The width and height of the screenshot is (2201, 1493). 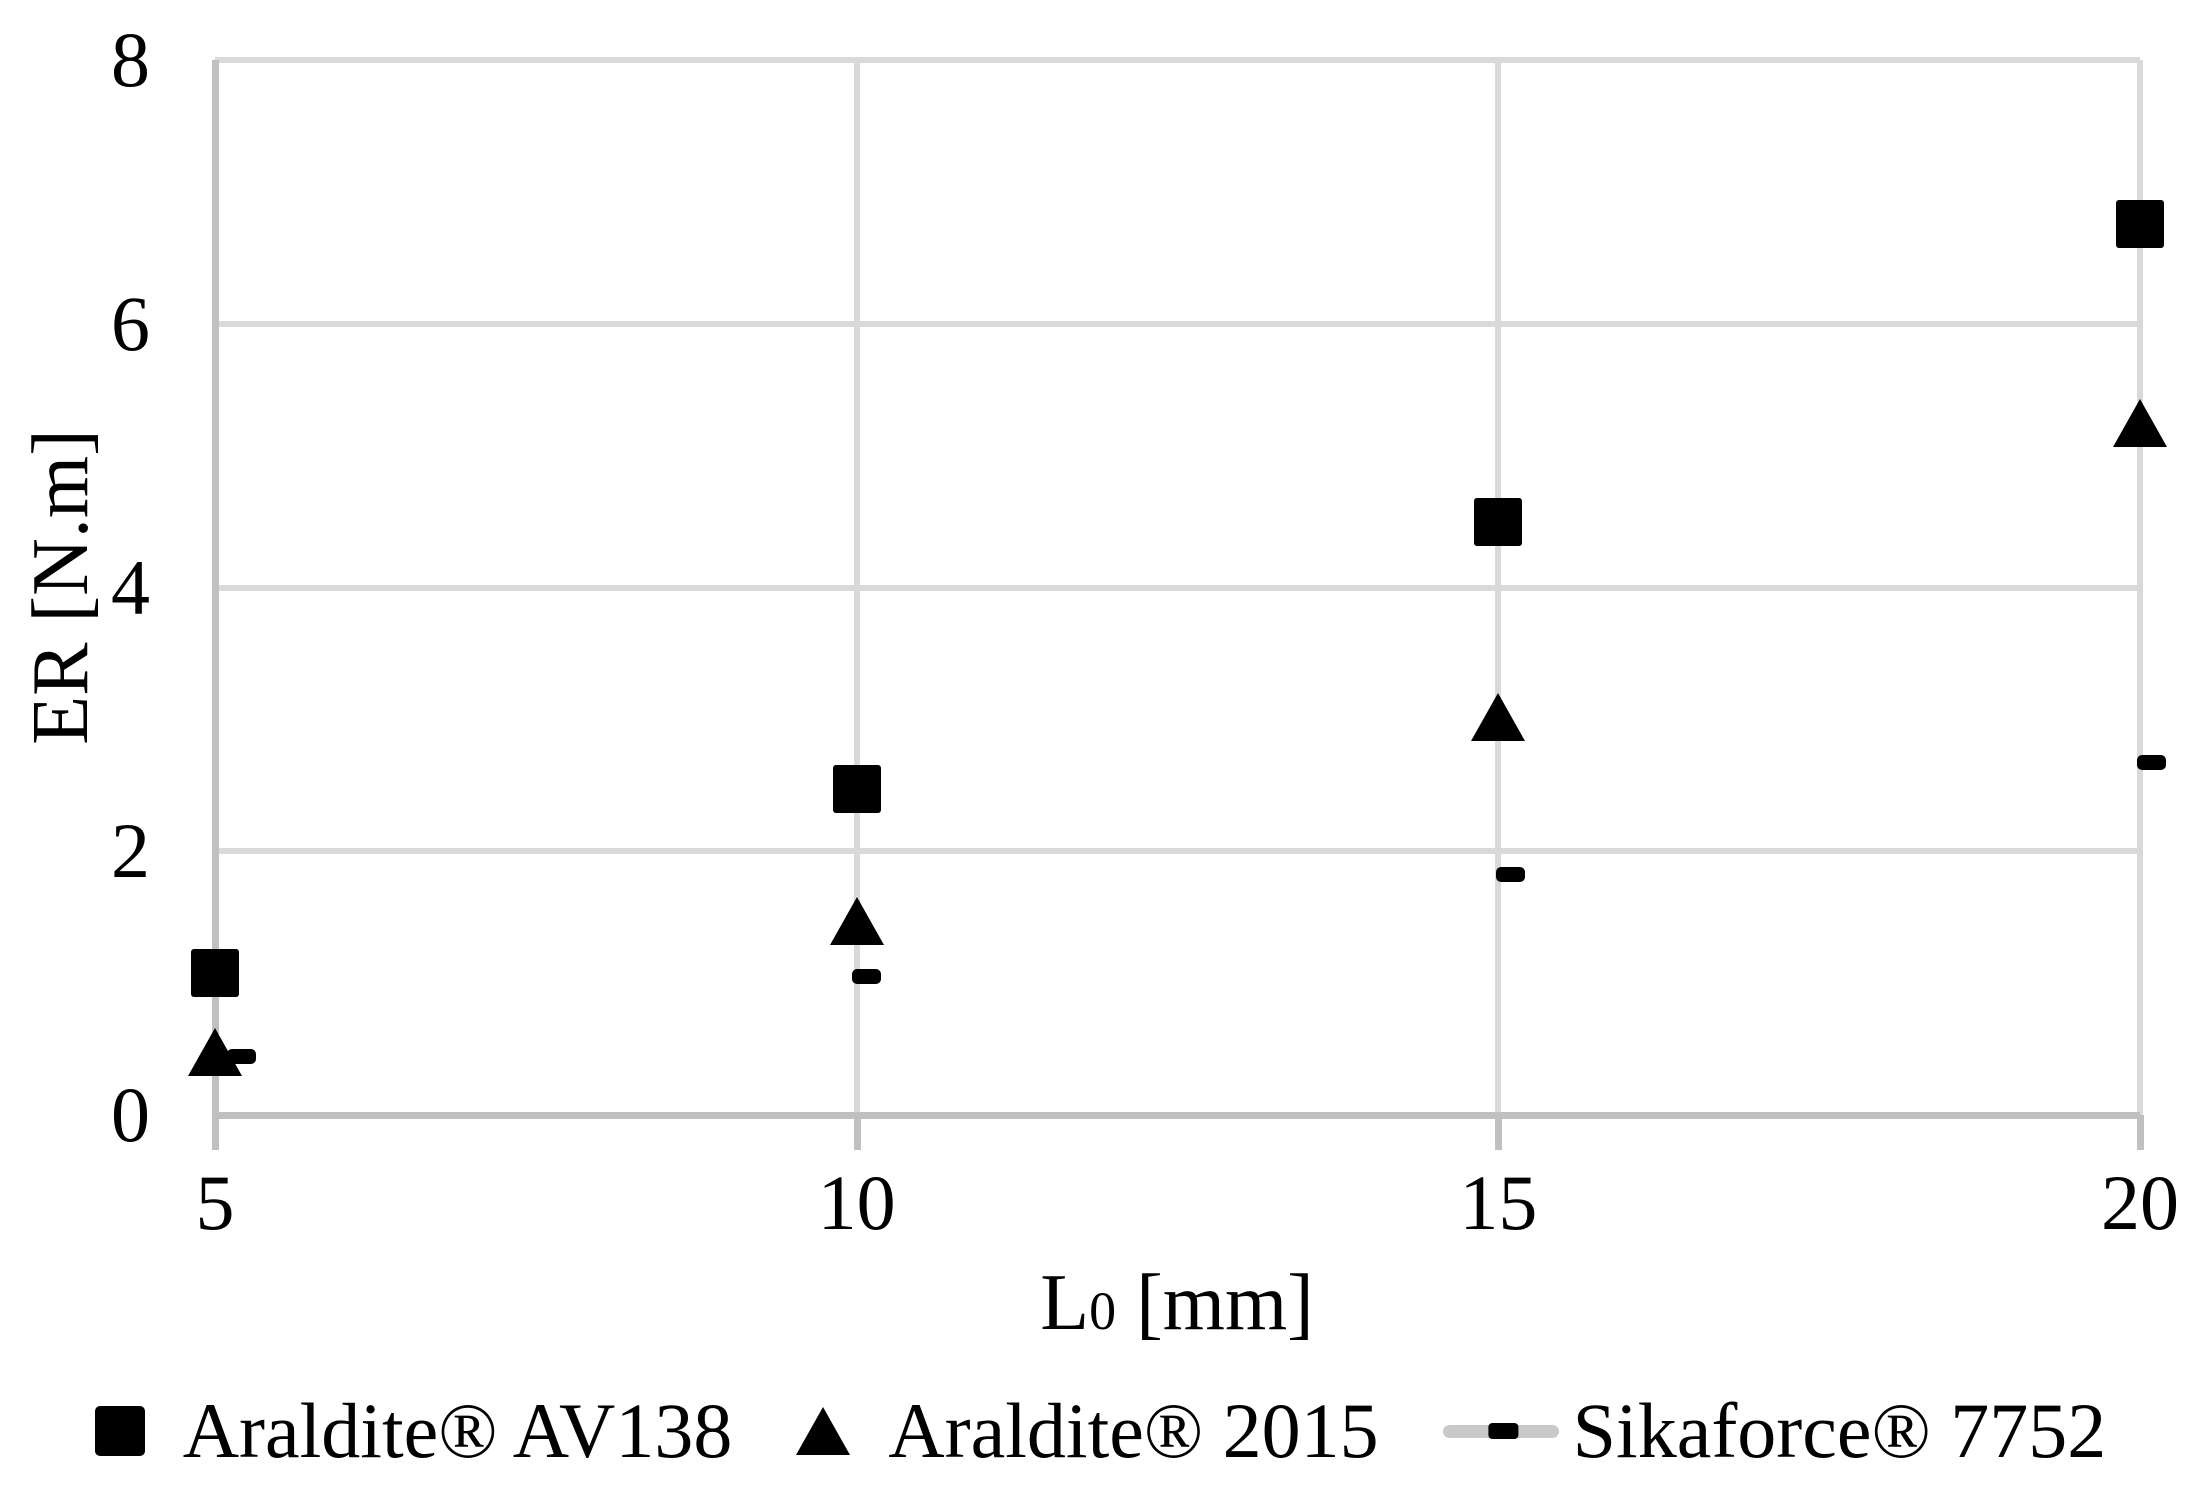 I want to click on x-axis-title: L0 [mm], so click(x=1177, y=1303).